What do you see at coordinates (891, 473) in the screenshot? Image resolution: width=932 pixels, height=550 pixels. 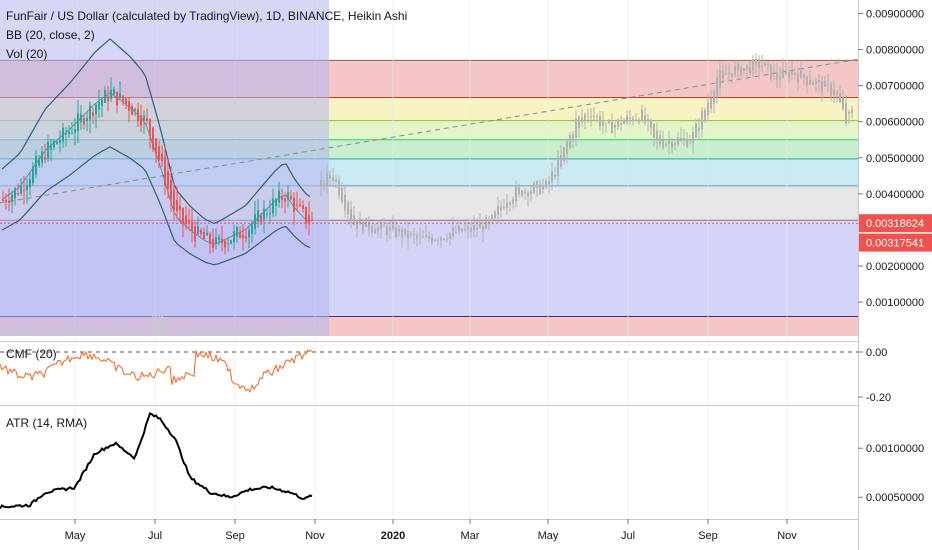 I see `atr-axis: 0.00100000 0.00050000` at bounding box center [891, 473].